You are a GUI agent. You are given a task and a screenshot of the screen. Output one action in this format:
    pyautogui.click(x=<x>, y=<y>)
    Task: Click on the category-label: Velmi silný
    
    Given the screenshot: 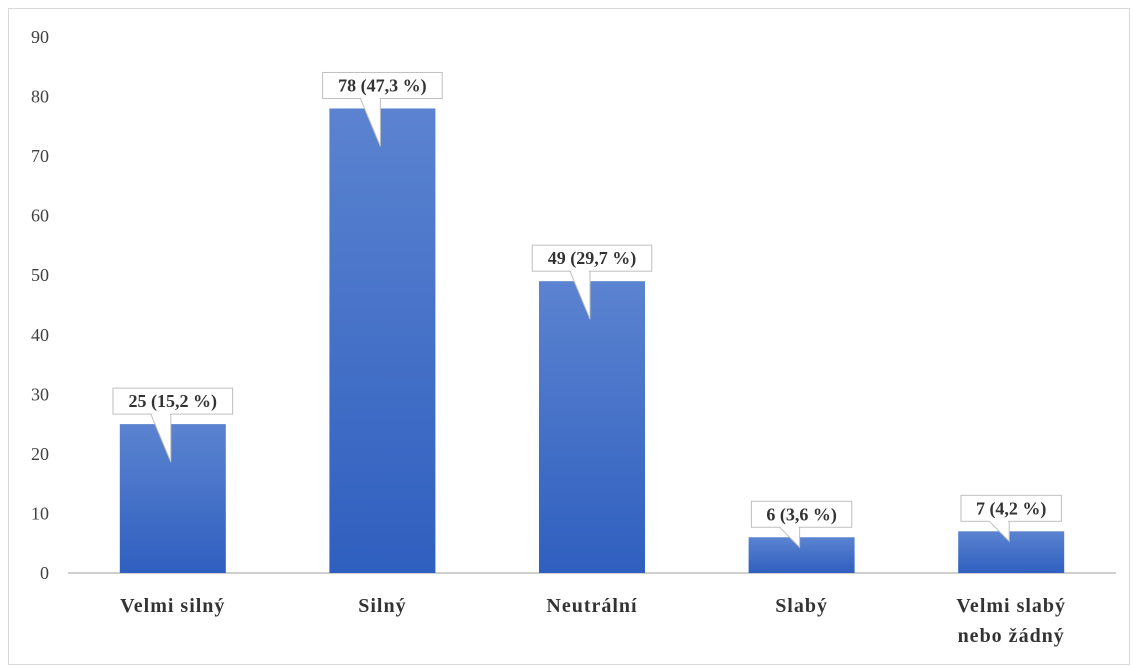 What is the action you would take?
    pyautogui.click(x=172, y=606)
    